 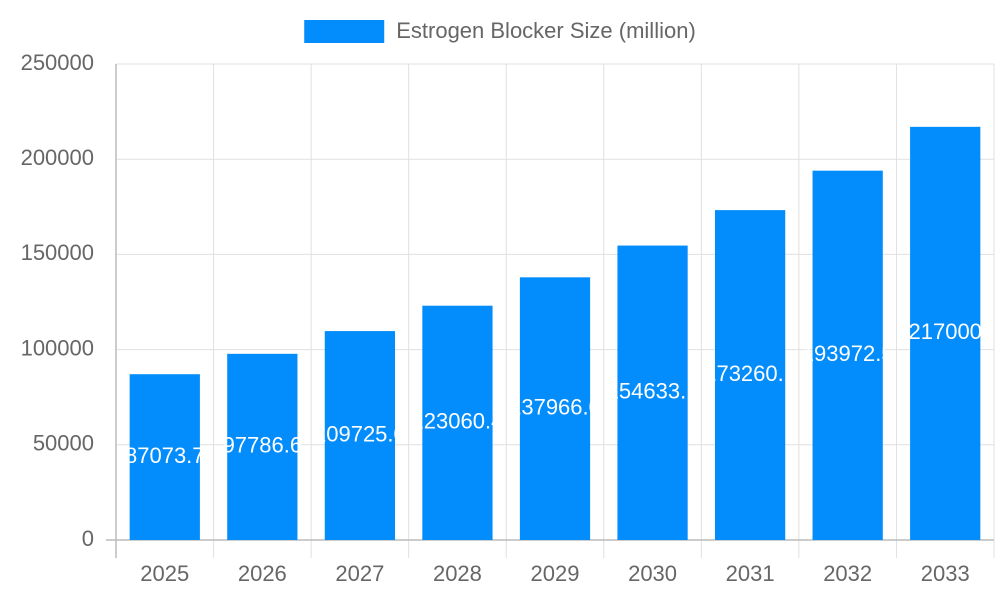 I want to click on y-tick-label: 50000, so click(x=63, y=443).